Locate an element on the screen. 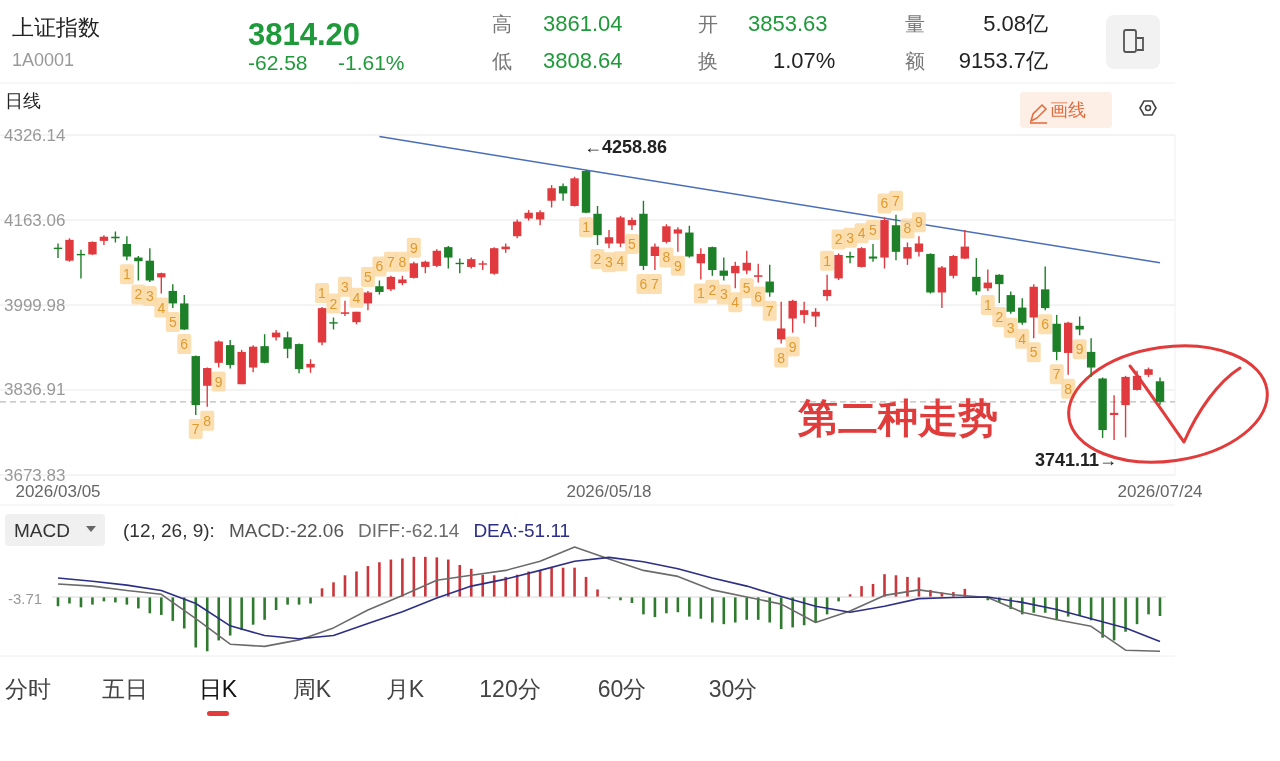 The image size is (1280, 761). text: 120分 is located at coordinates (510, 689).